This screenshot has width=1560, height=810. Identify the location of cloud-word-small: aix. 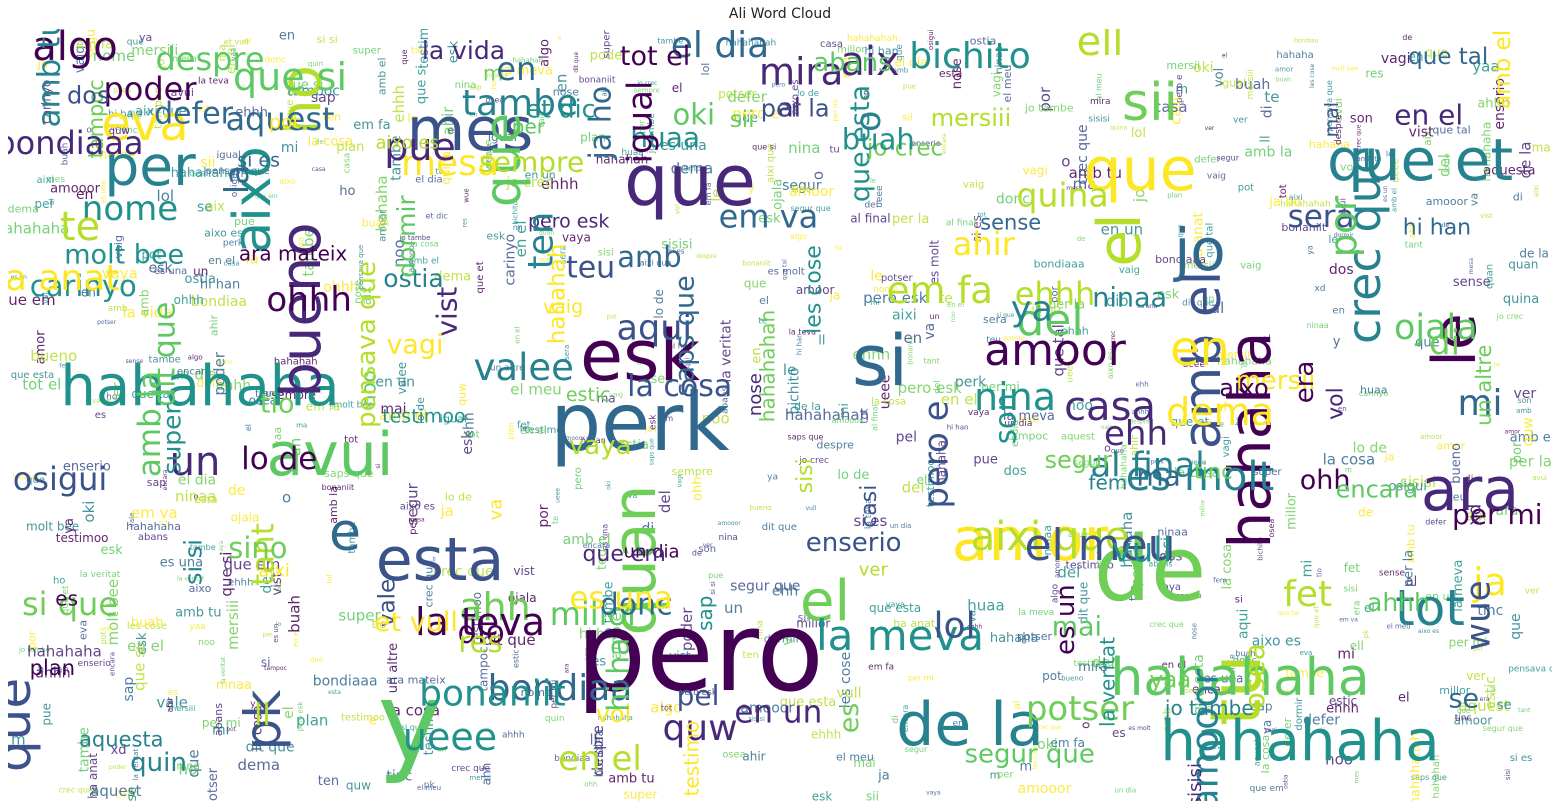
(1427, 137).